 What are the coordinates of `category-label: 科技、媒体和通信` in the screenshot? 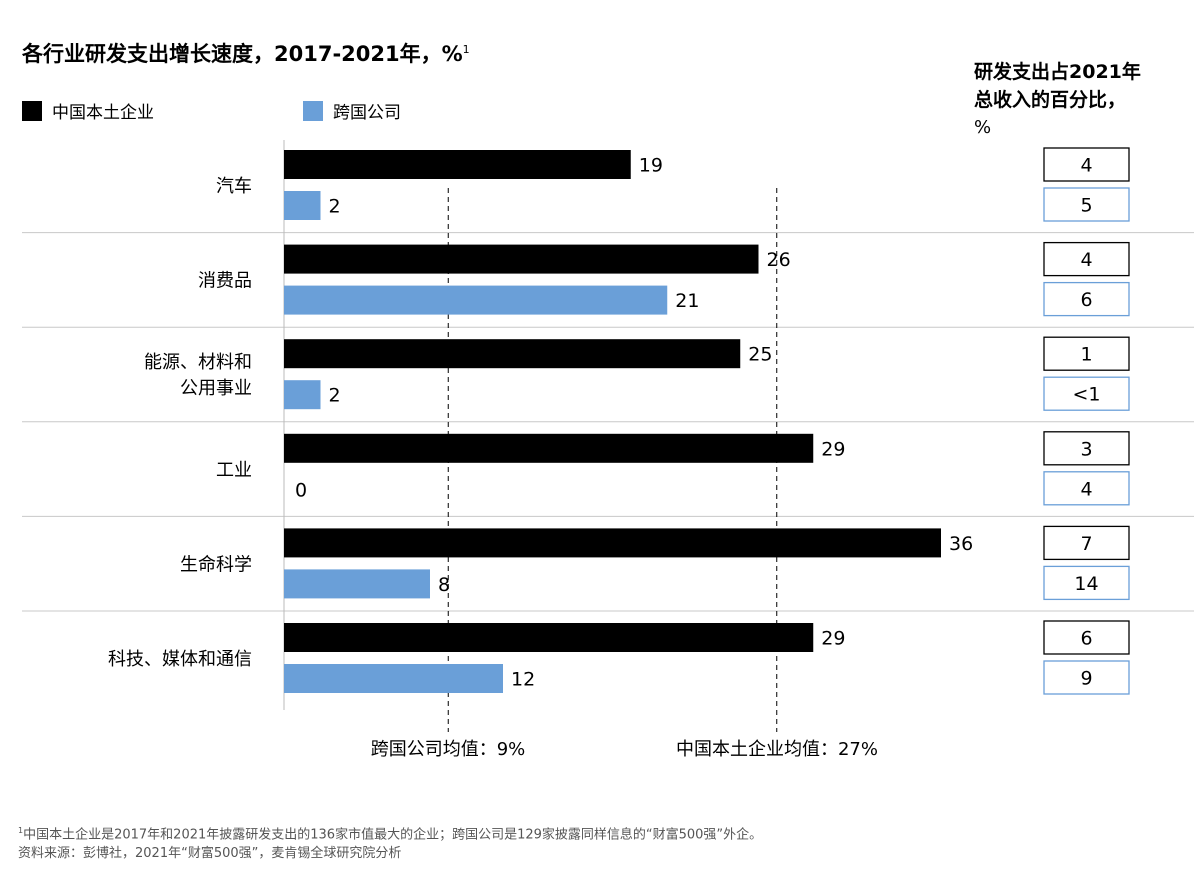 It's located at (180, 659).